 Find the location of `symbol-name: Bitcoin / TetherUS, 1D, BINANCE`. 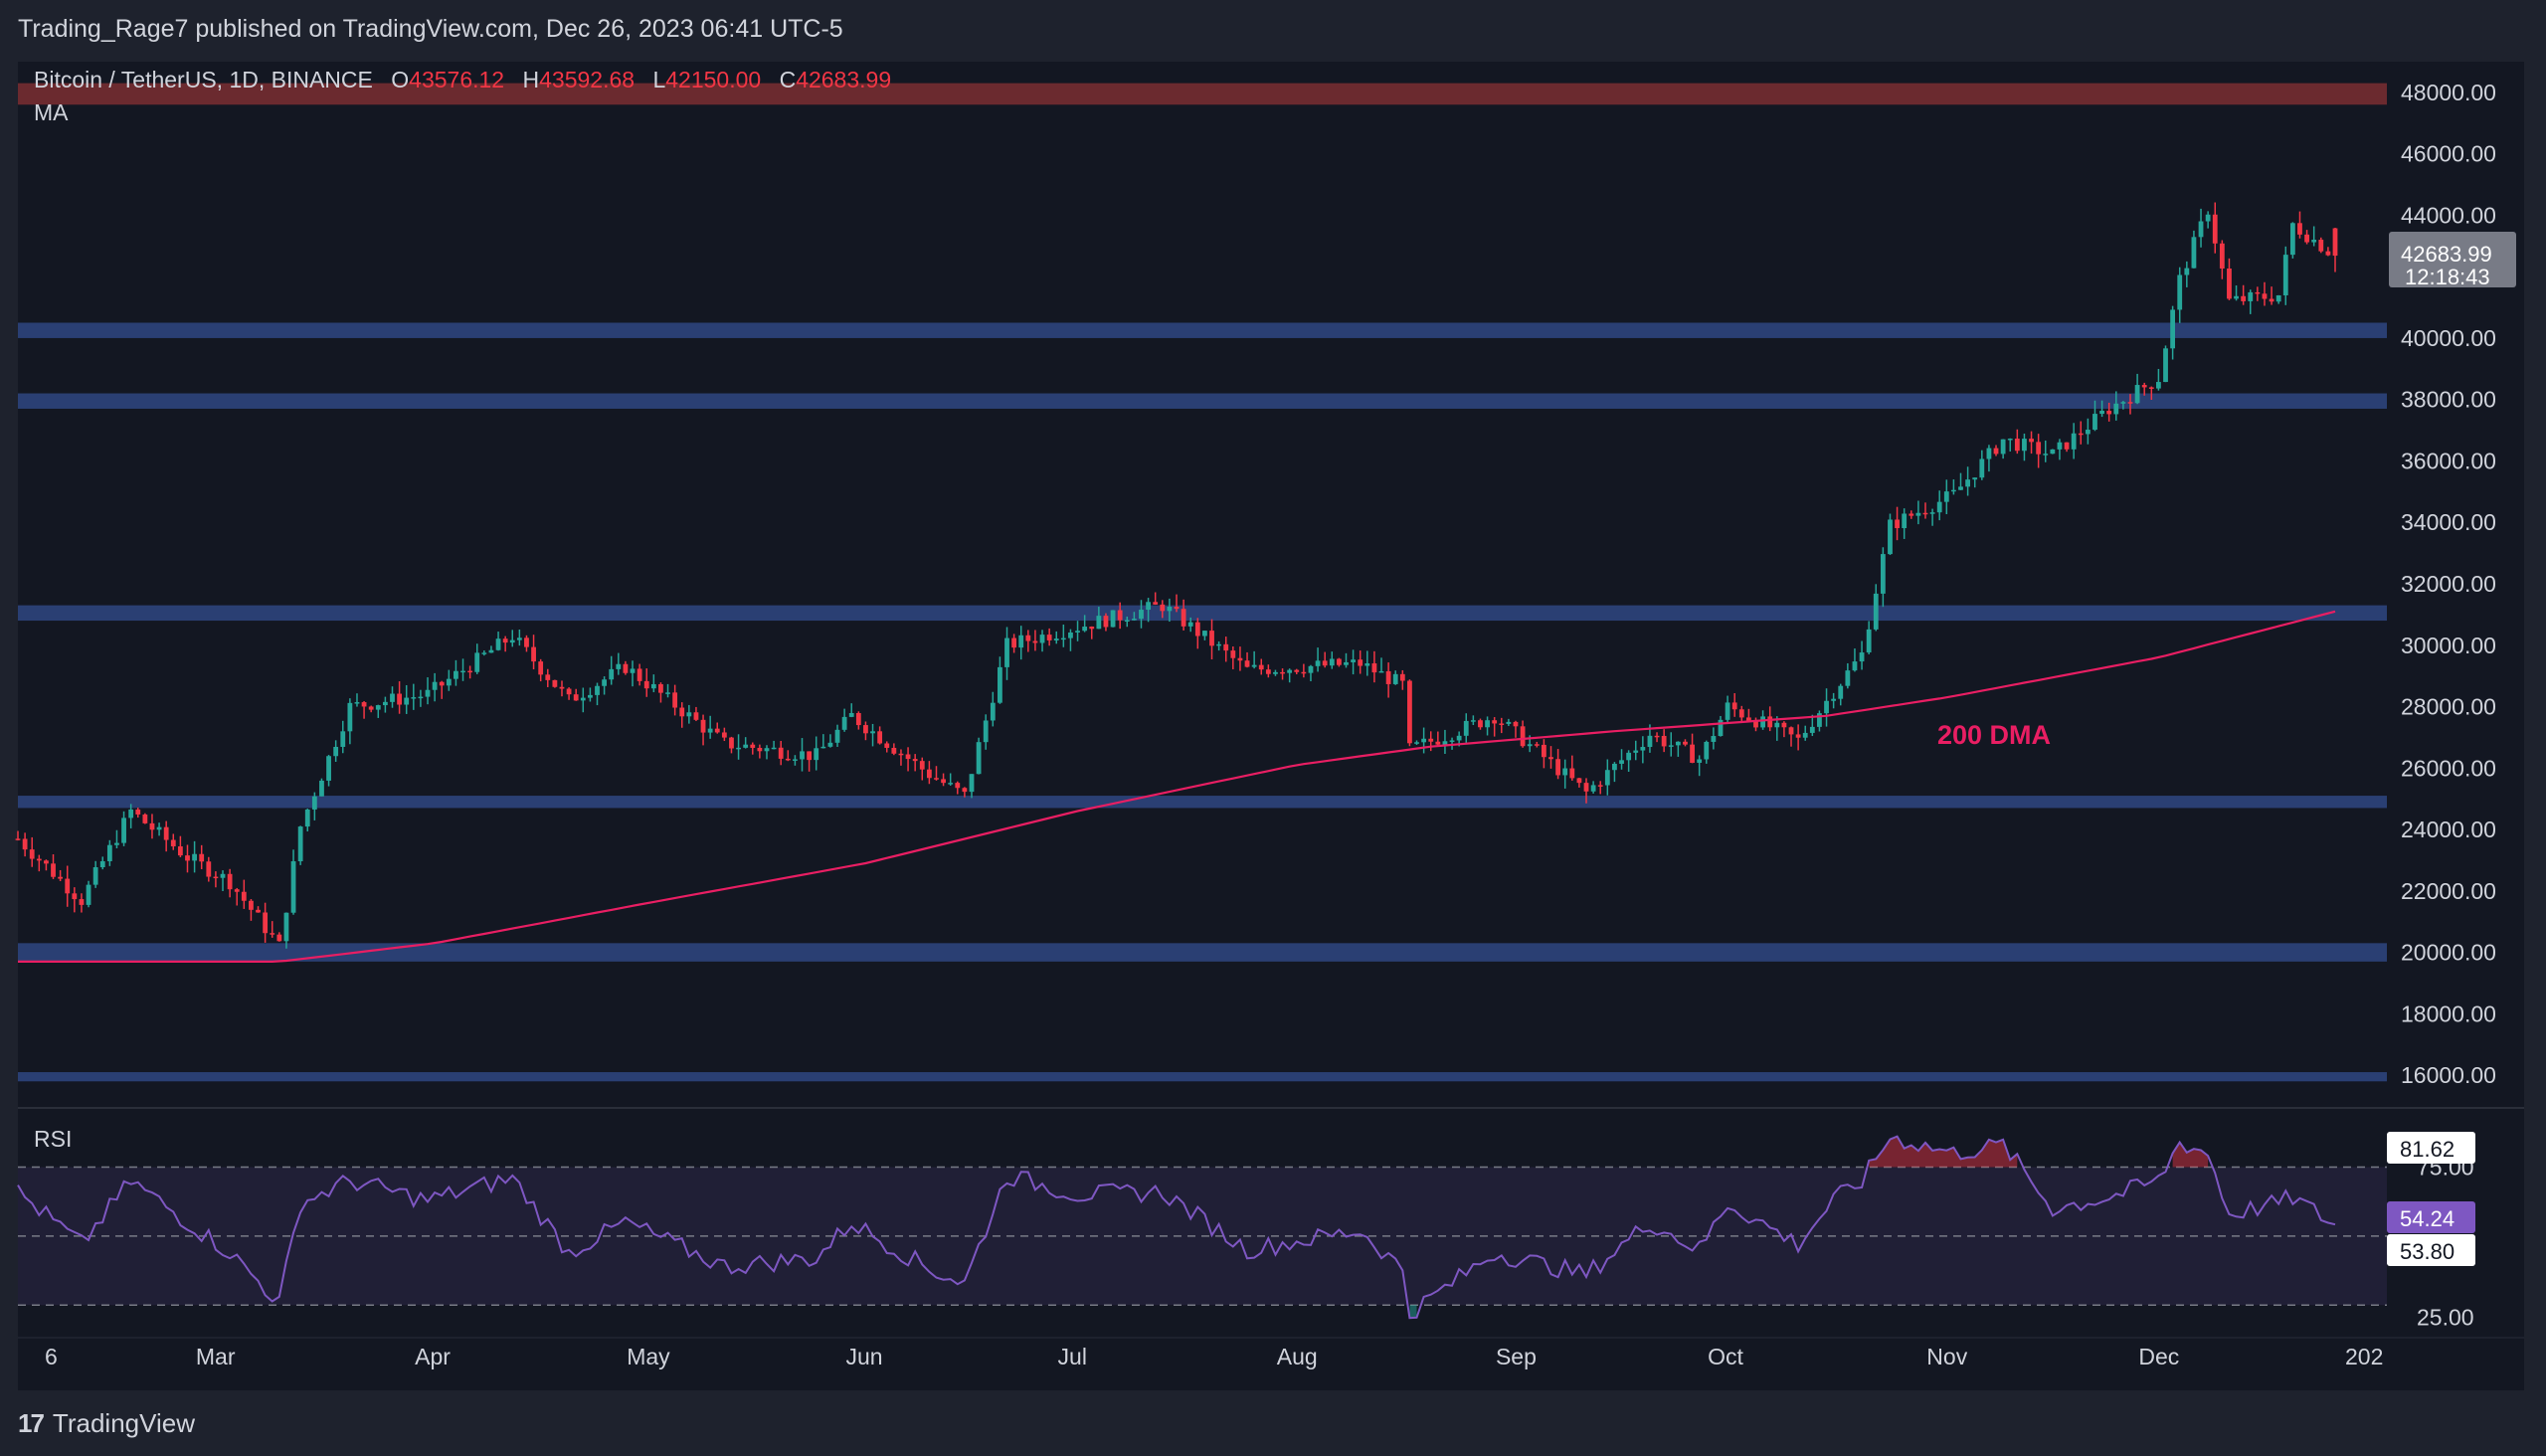

symbol-name: Bitcoin / TetherUS, 1D, BINANCE is located at coordinates (203, 79).